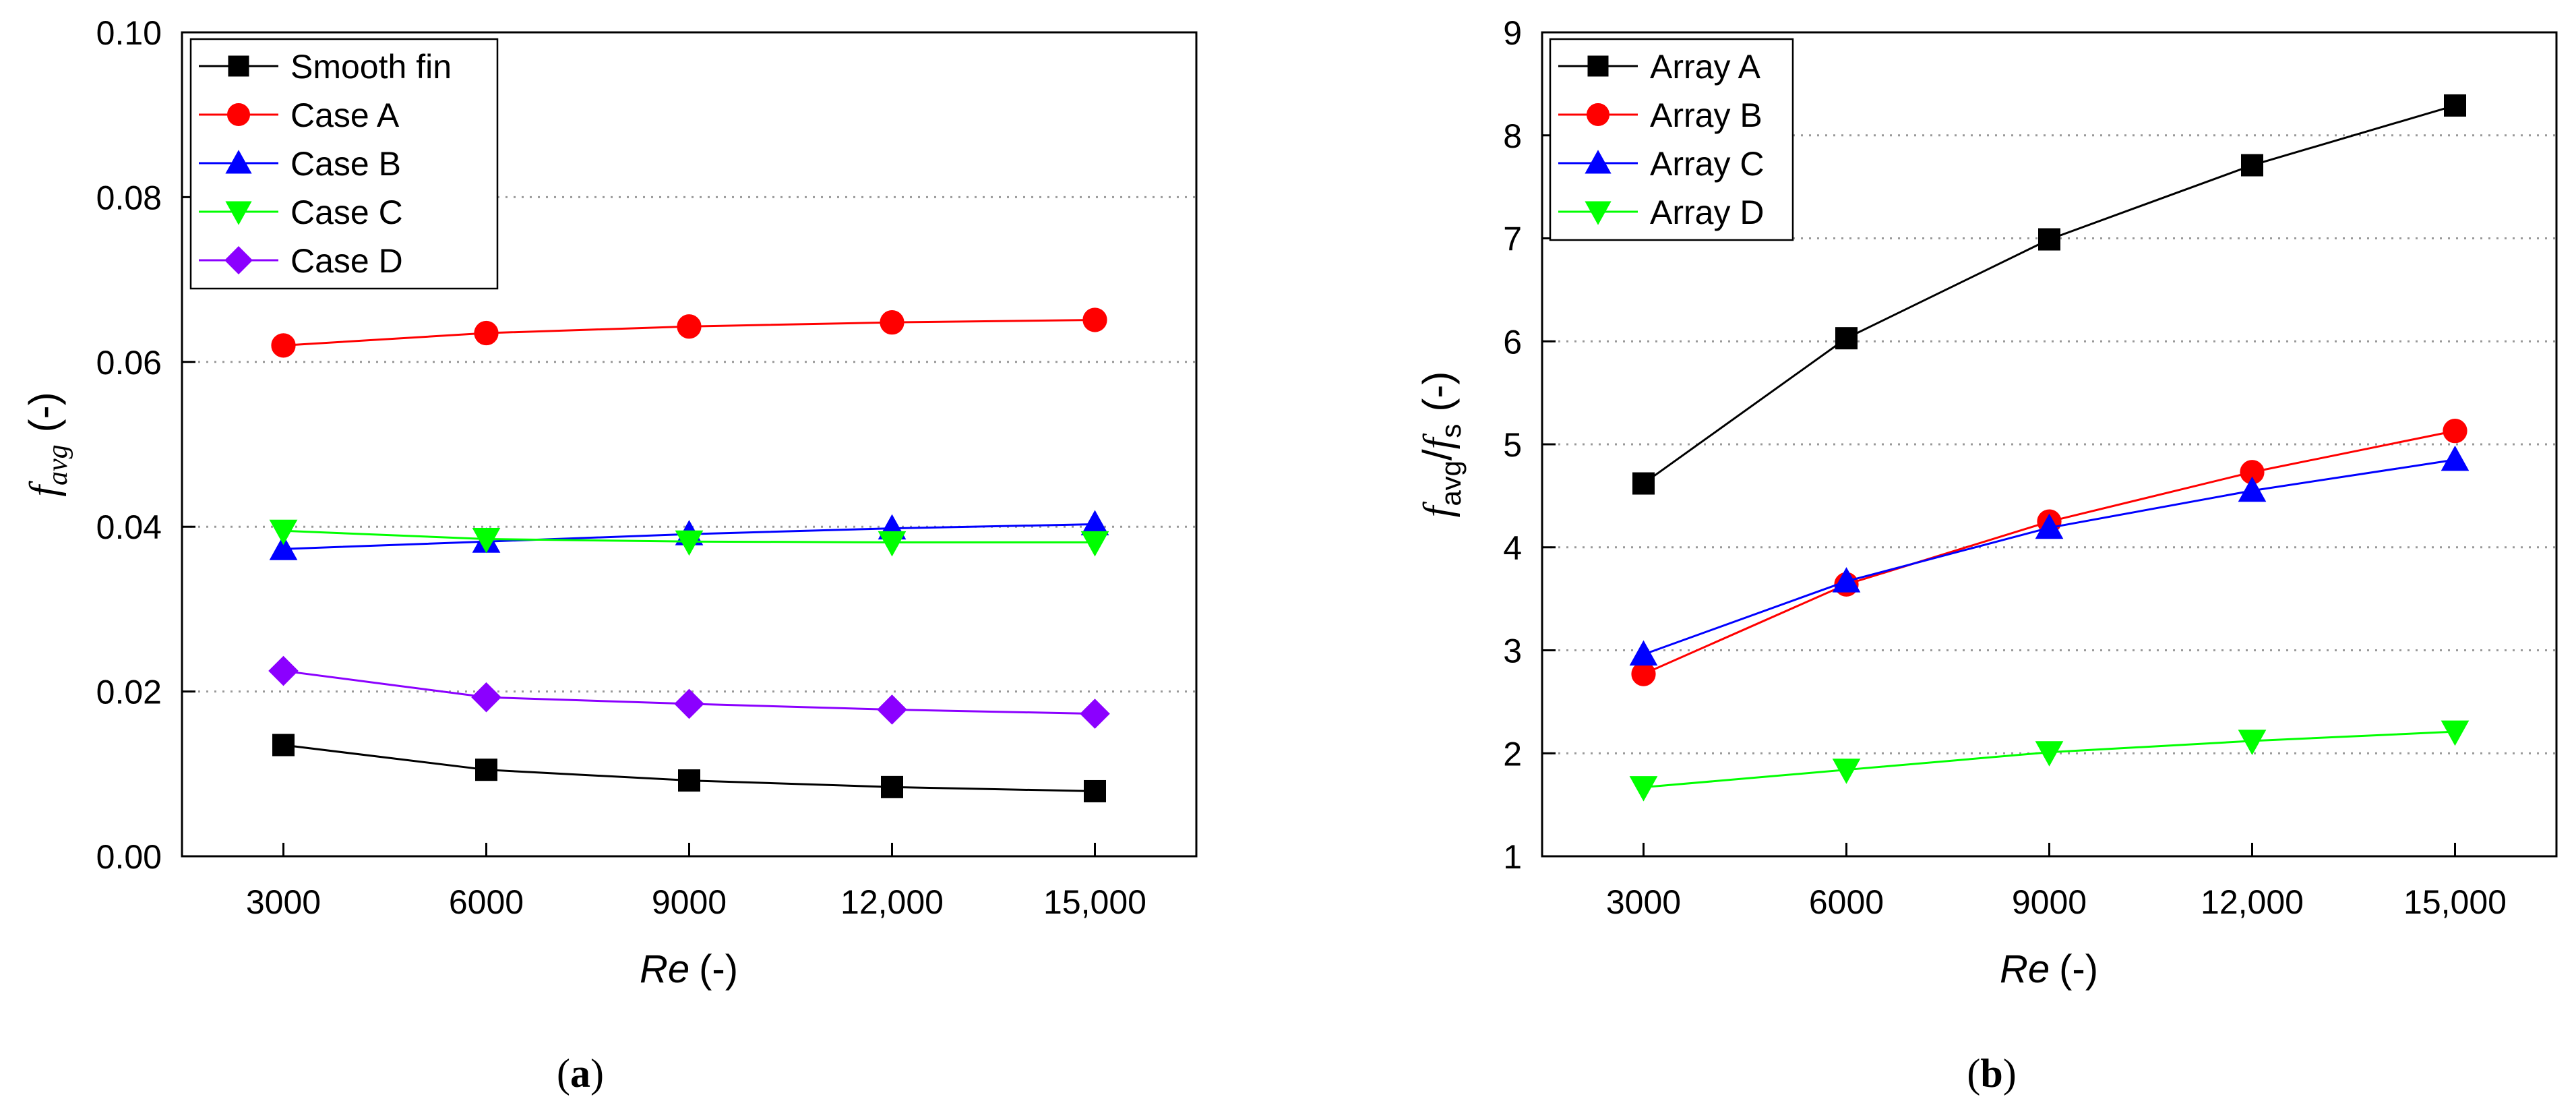 This screenshot has height=1099, width=2576. I want to click on a-x-tick-label: 15,000, so click(1094, 902).